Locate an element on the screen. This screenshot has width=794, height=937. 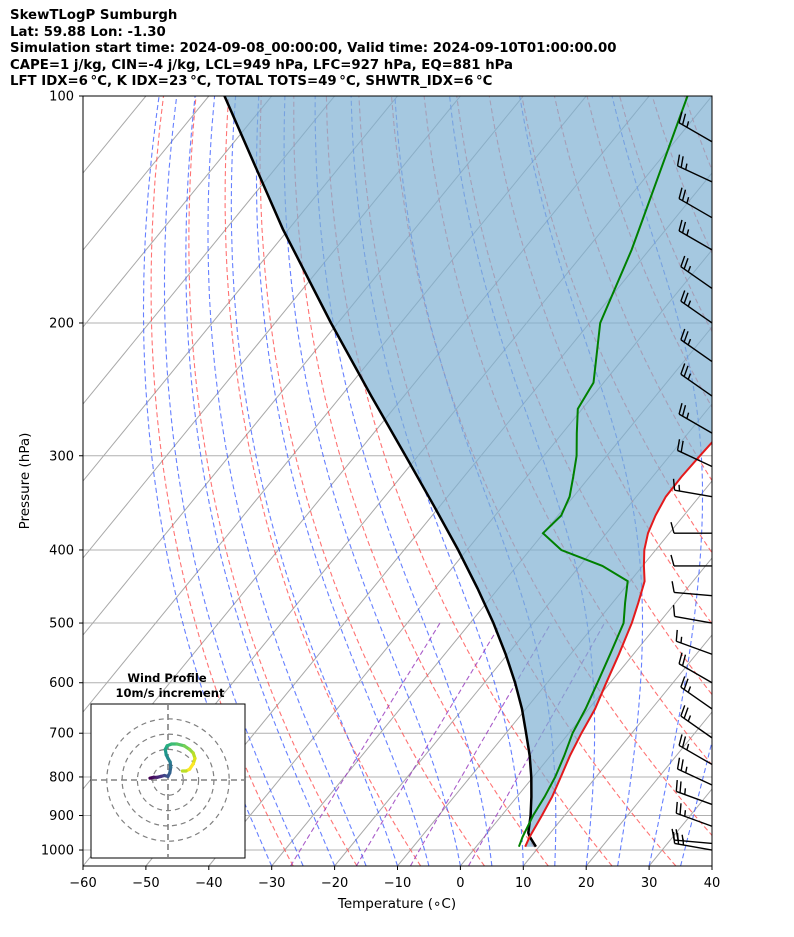
x-tick-label: 20 is located at coordinates (586, 883).